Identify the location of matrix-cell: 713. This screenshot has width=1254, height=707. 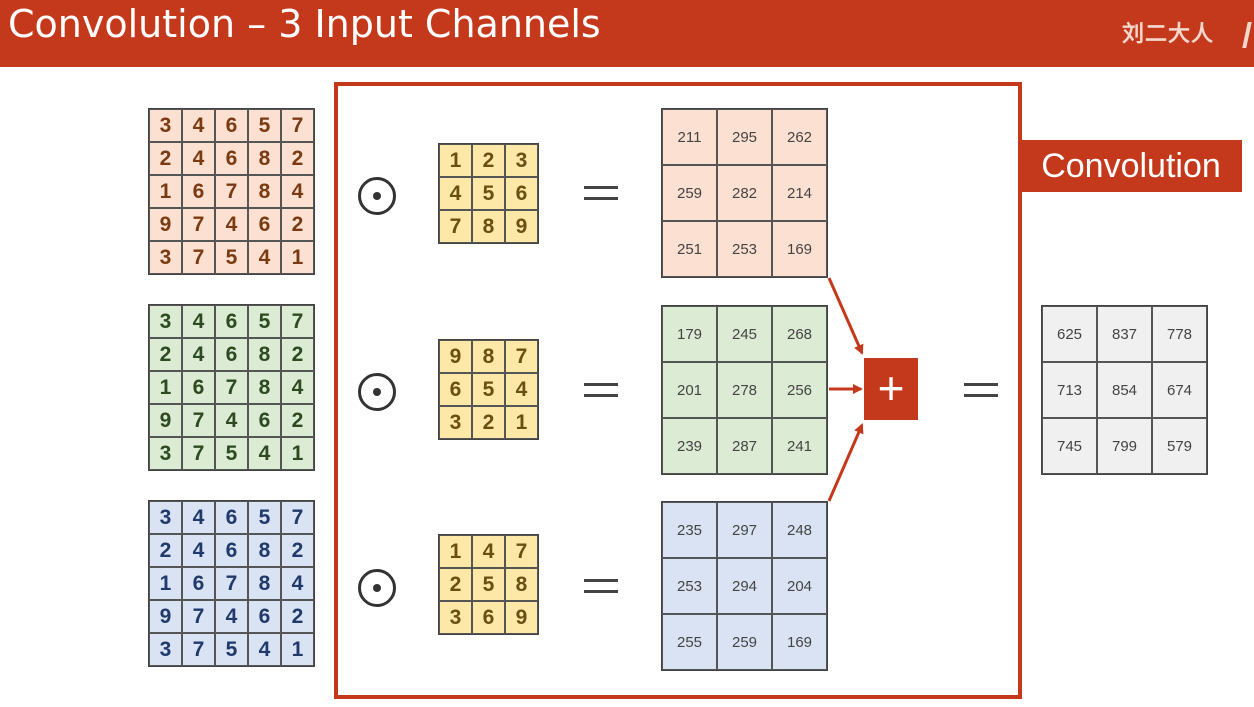
(1069, 390).